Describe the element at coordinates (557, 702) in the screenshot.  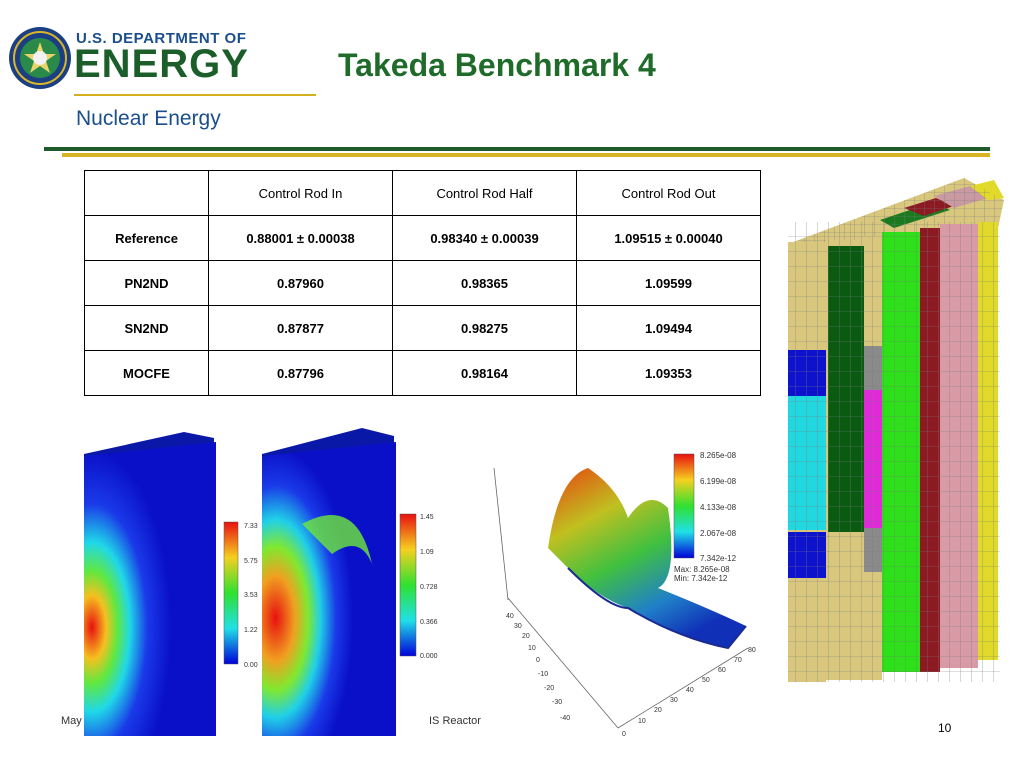
I see `y-tick: -30` at that location.